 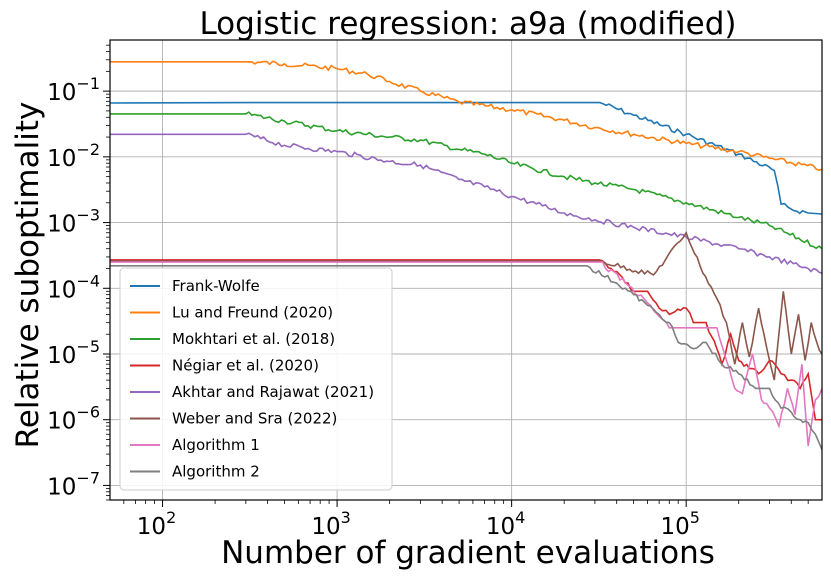 I want to click on x-tick-label: 10⁵, so click(x=679, y=524).